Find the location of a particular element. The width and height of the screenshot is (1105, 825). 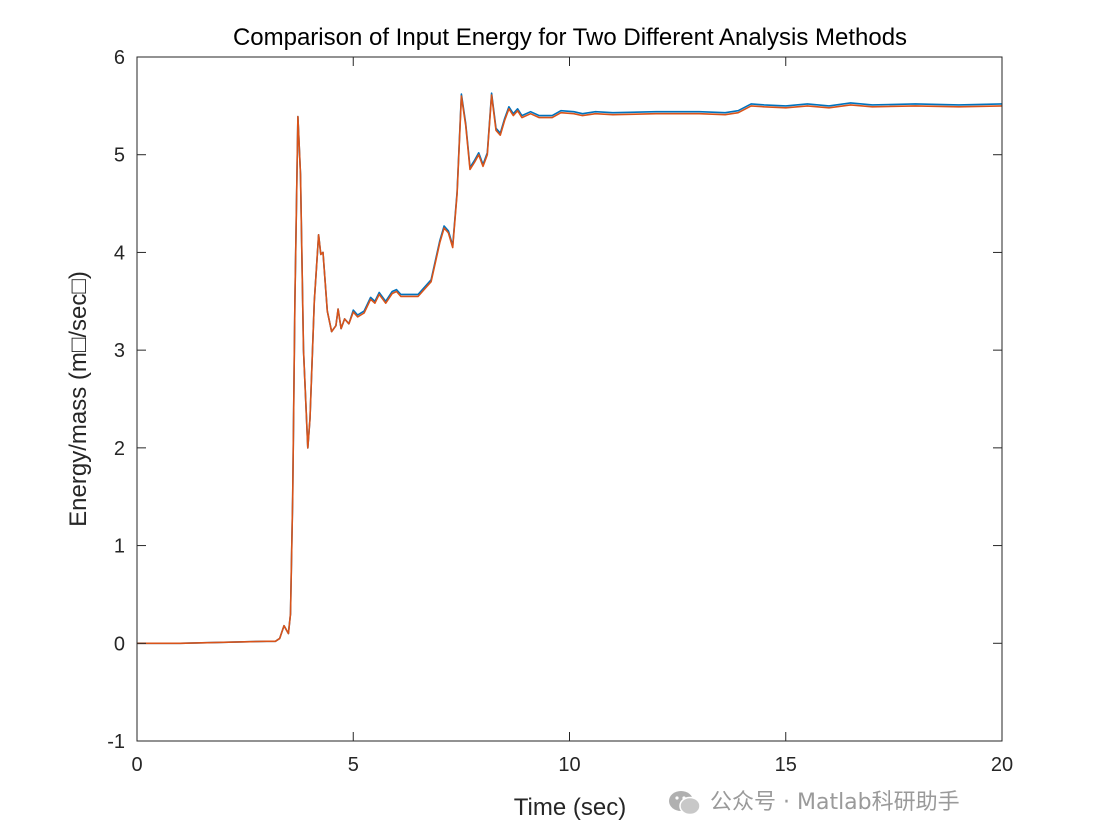

y-axis-label: Energy/mass (m□/sec□) is located at coordinates (78, 399).